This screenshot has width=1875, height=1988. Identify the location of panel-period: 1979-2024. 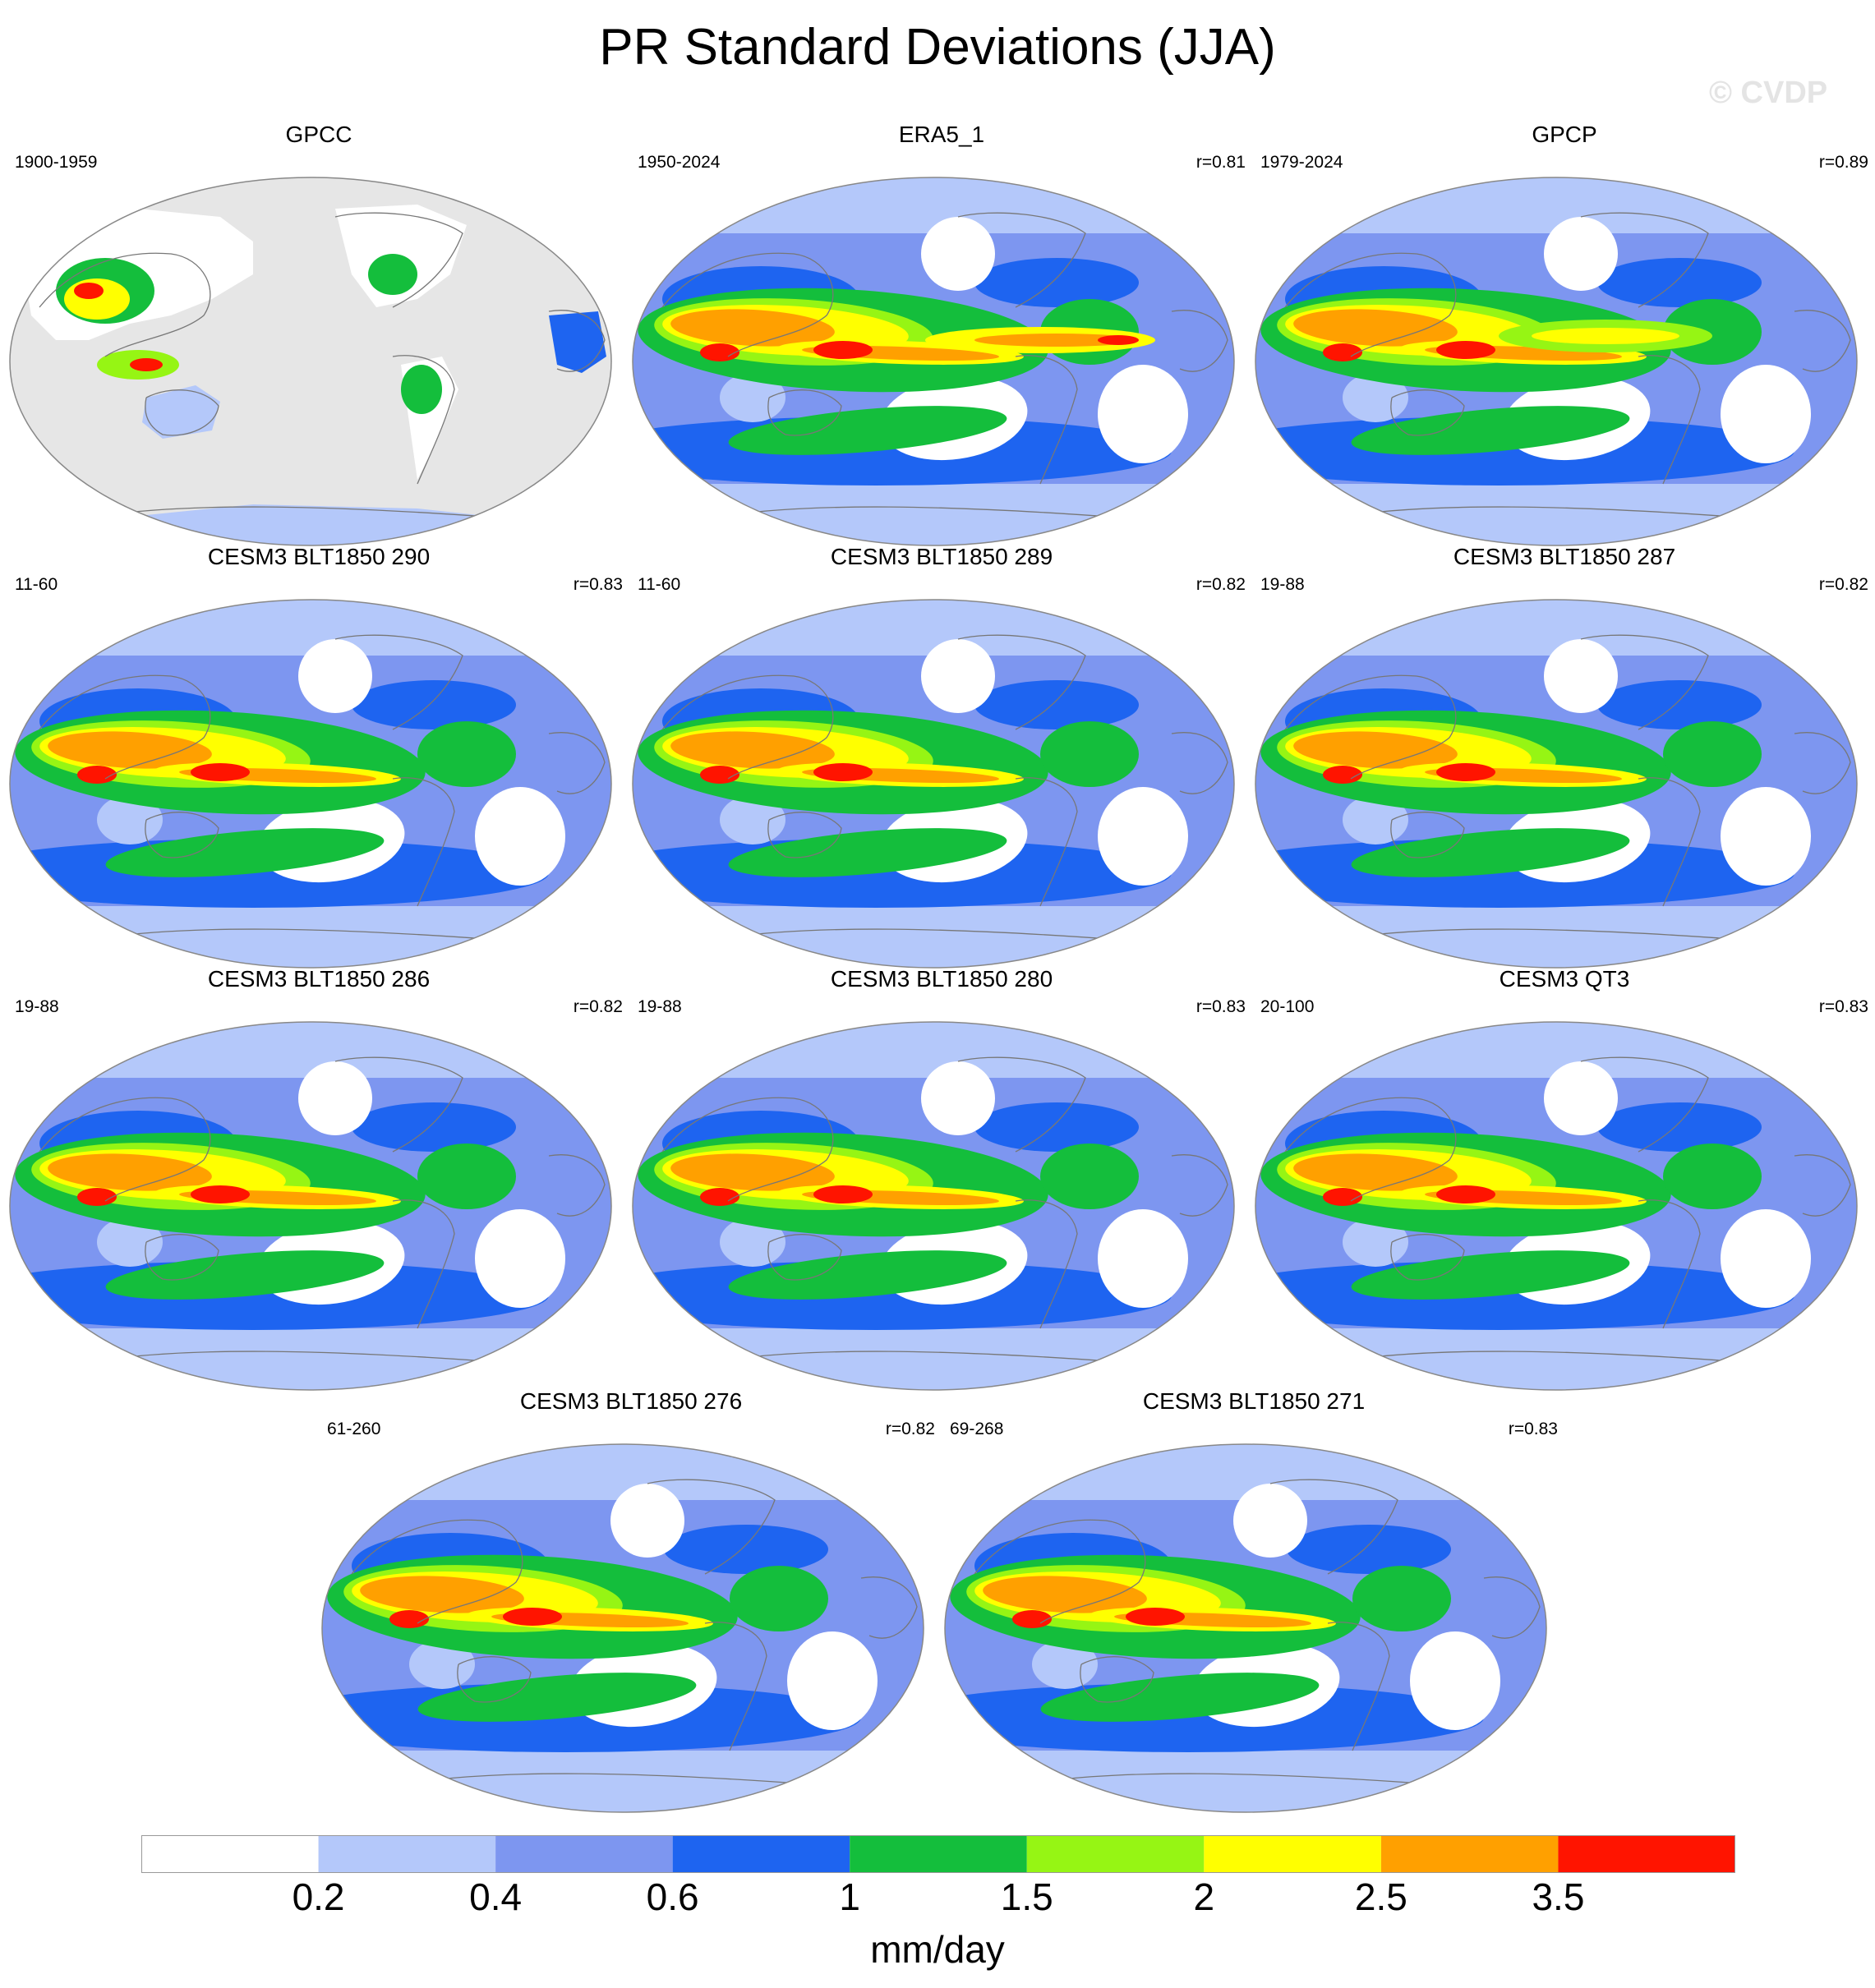
(1301, 162).